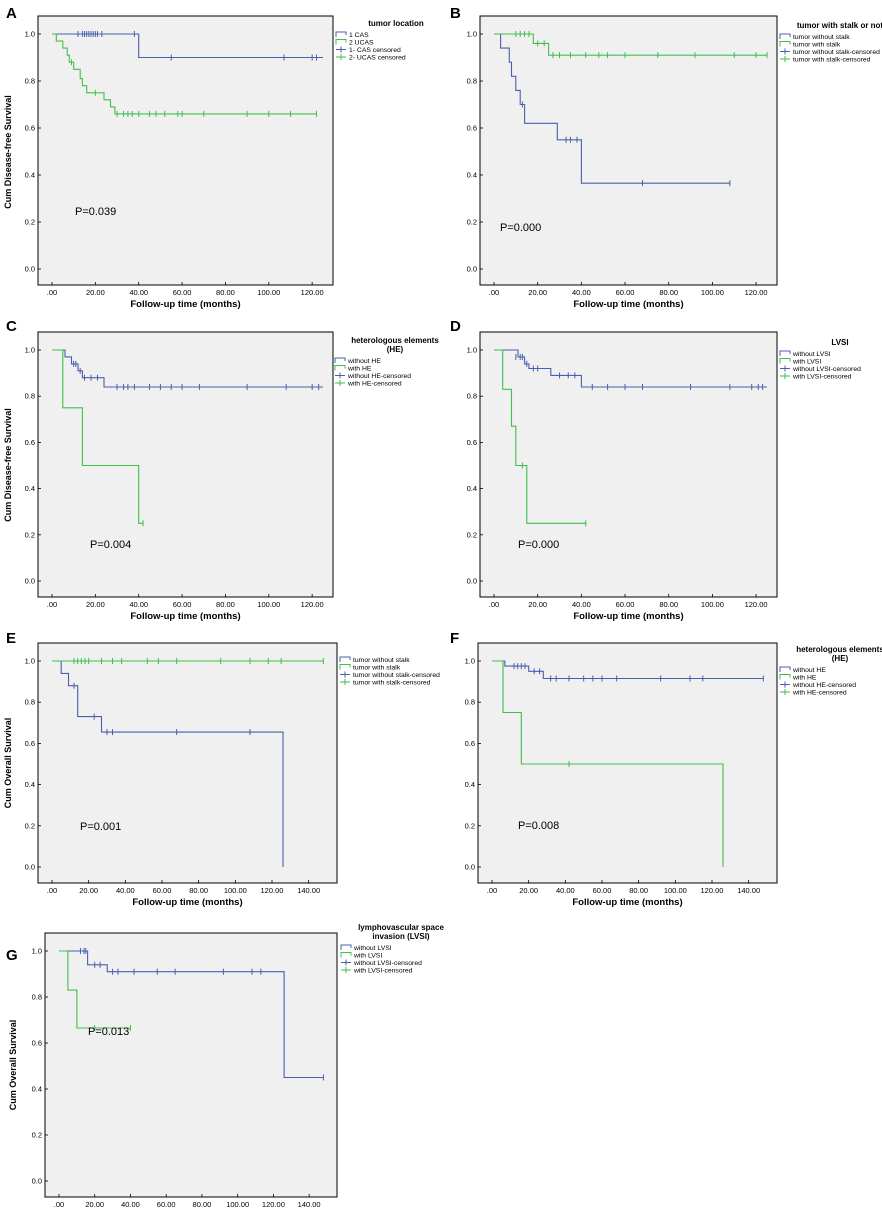 The height and width of the screenshot is (1210, 882). Describe the element at coordinates (11, 326) in the screenshot. I see `panel-letter: C` at that location.